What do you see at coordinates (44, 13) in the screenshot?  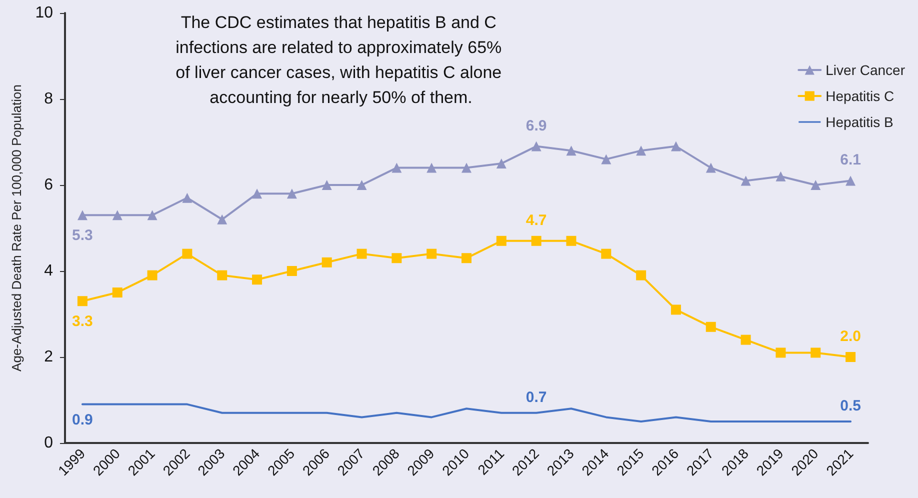 I see `y-tick-label: 10` at bounding box center [44, 13].